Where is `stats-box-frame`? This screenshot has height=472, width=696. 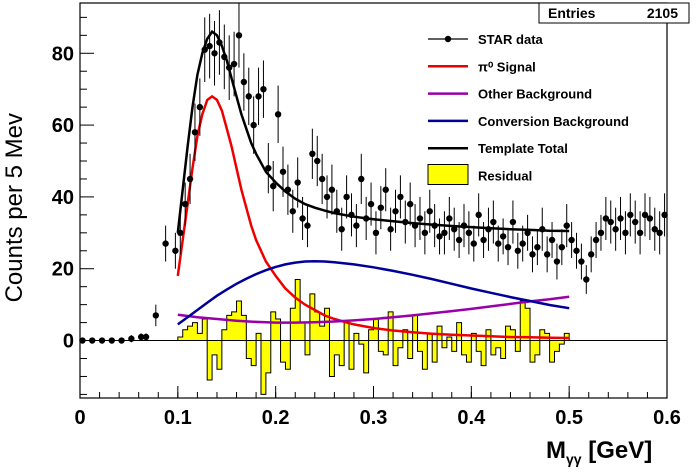
stats-box-frame is located at coordinates (614, 13).